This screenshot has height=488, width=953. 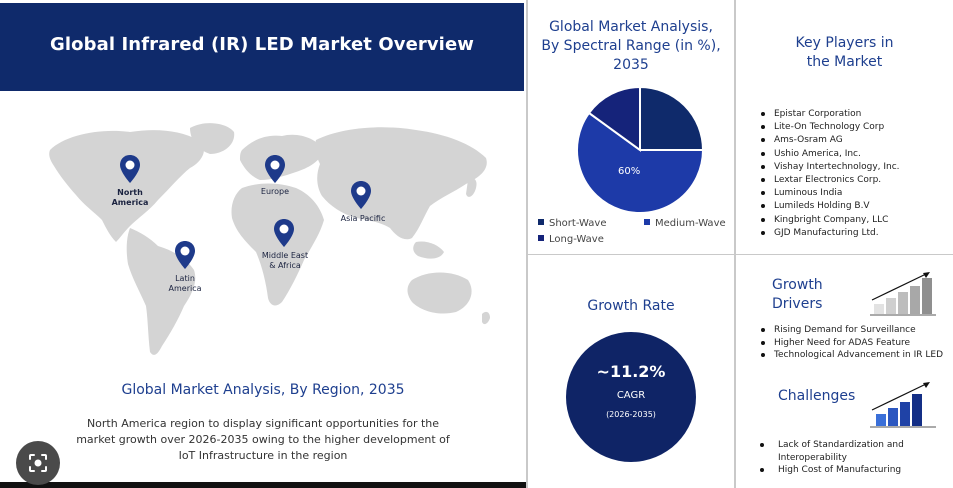 I want to click on list-item: Lite-On Technology Corp, so click(x=830, y=127).